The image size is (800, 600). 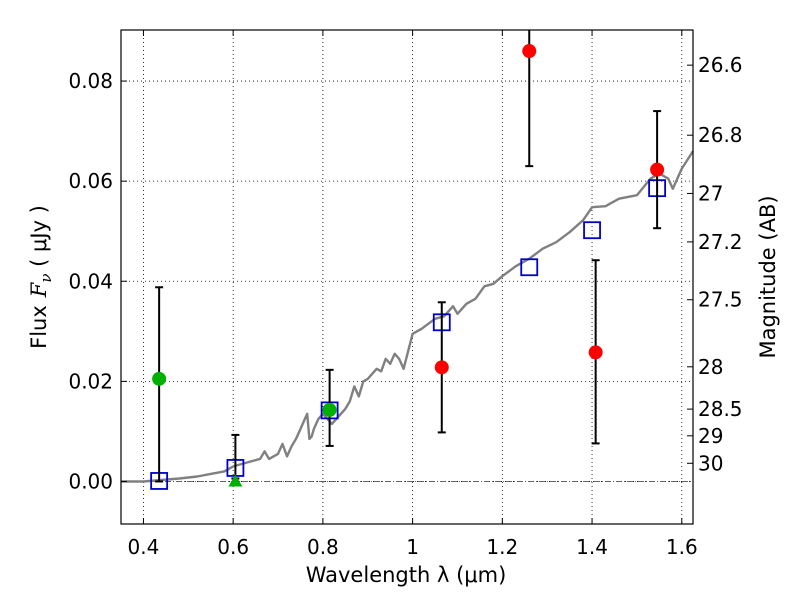 I want to click on y-axis-label: Flux Fν ( μJy ), so click(x=41, y=277).